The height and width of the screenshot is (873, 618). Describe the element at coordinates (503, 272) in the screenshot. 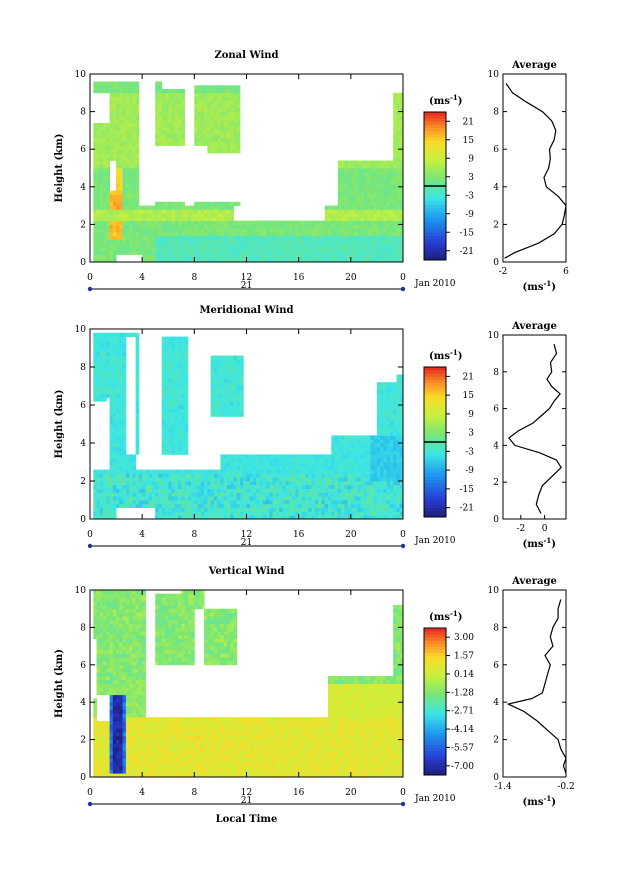

I see `profile-x-tick-label: -2` at that location.